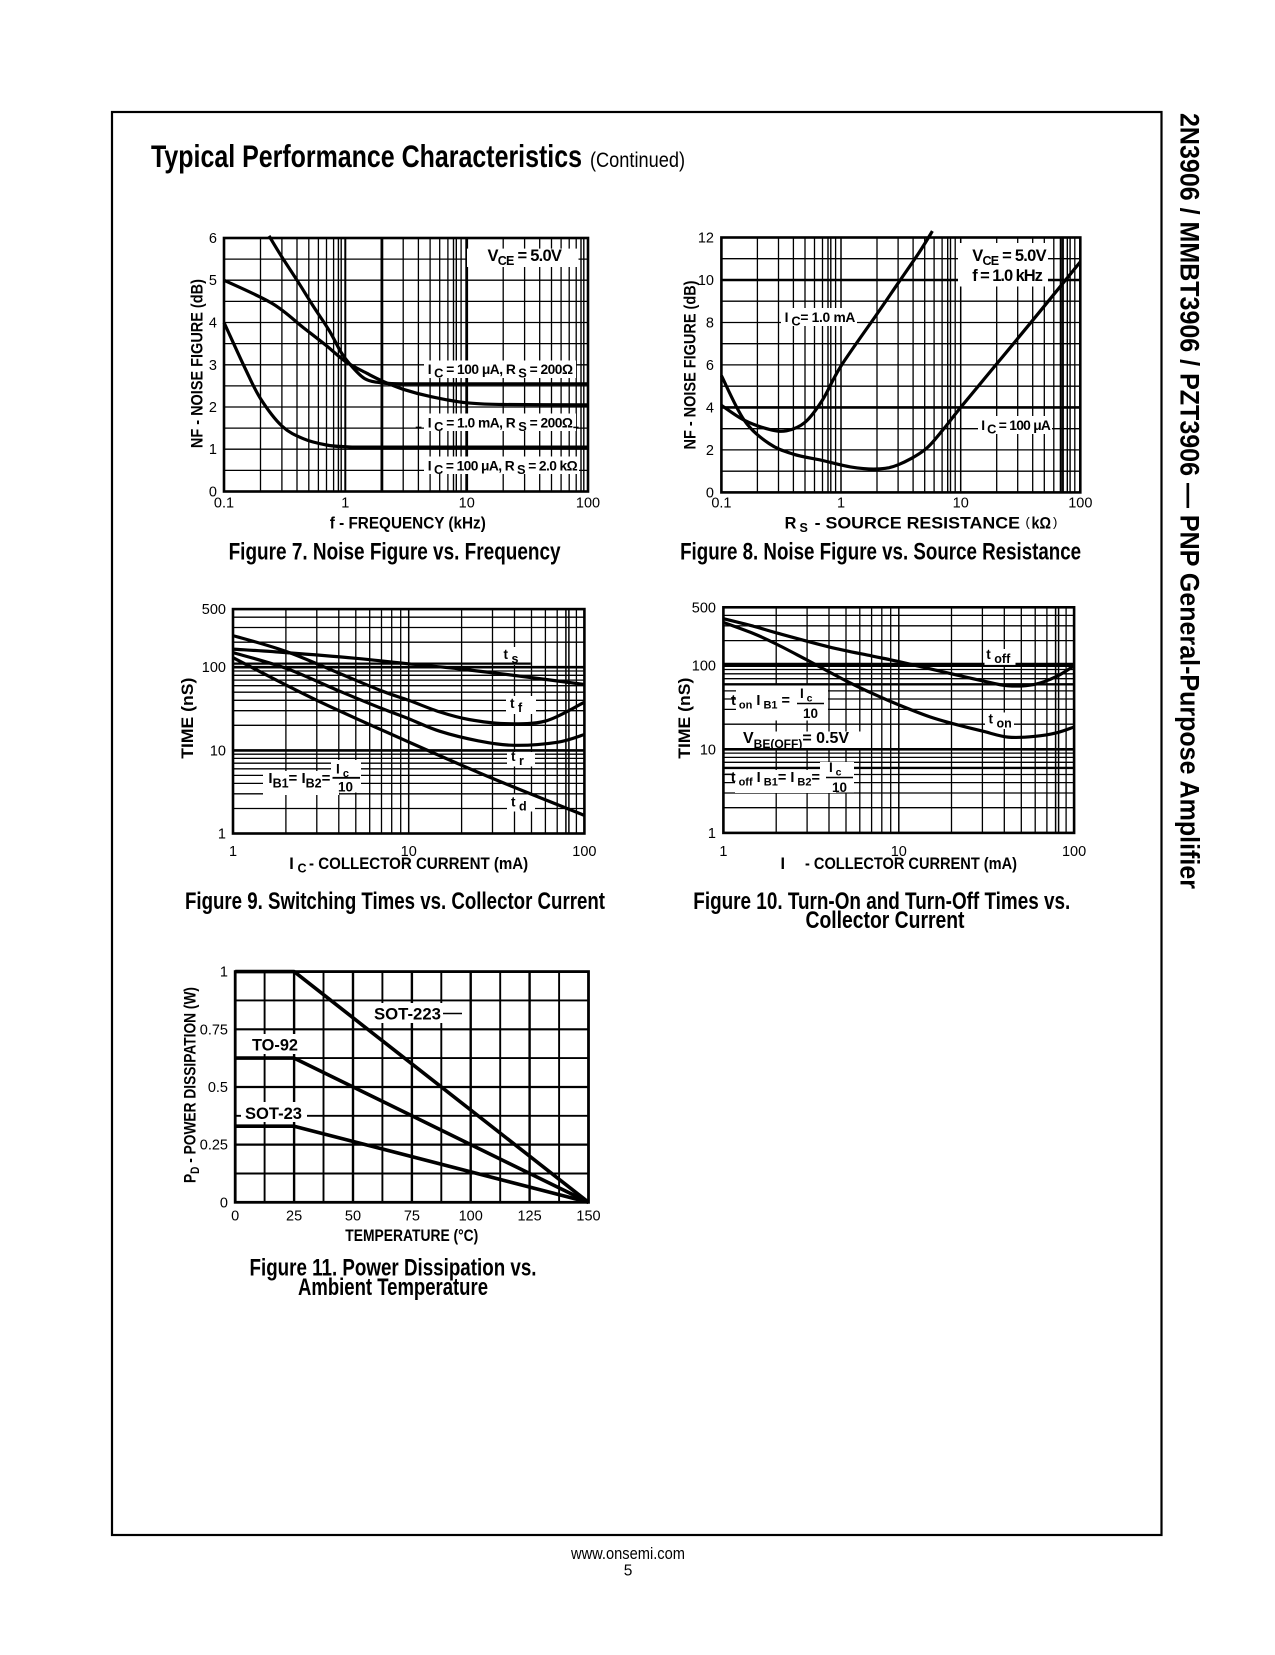 This screenshot has height=1655, width=1275. I want to click on svg-text: SOT-223, so click(407, 1015).